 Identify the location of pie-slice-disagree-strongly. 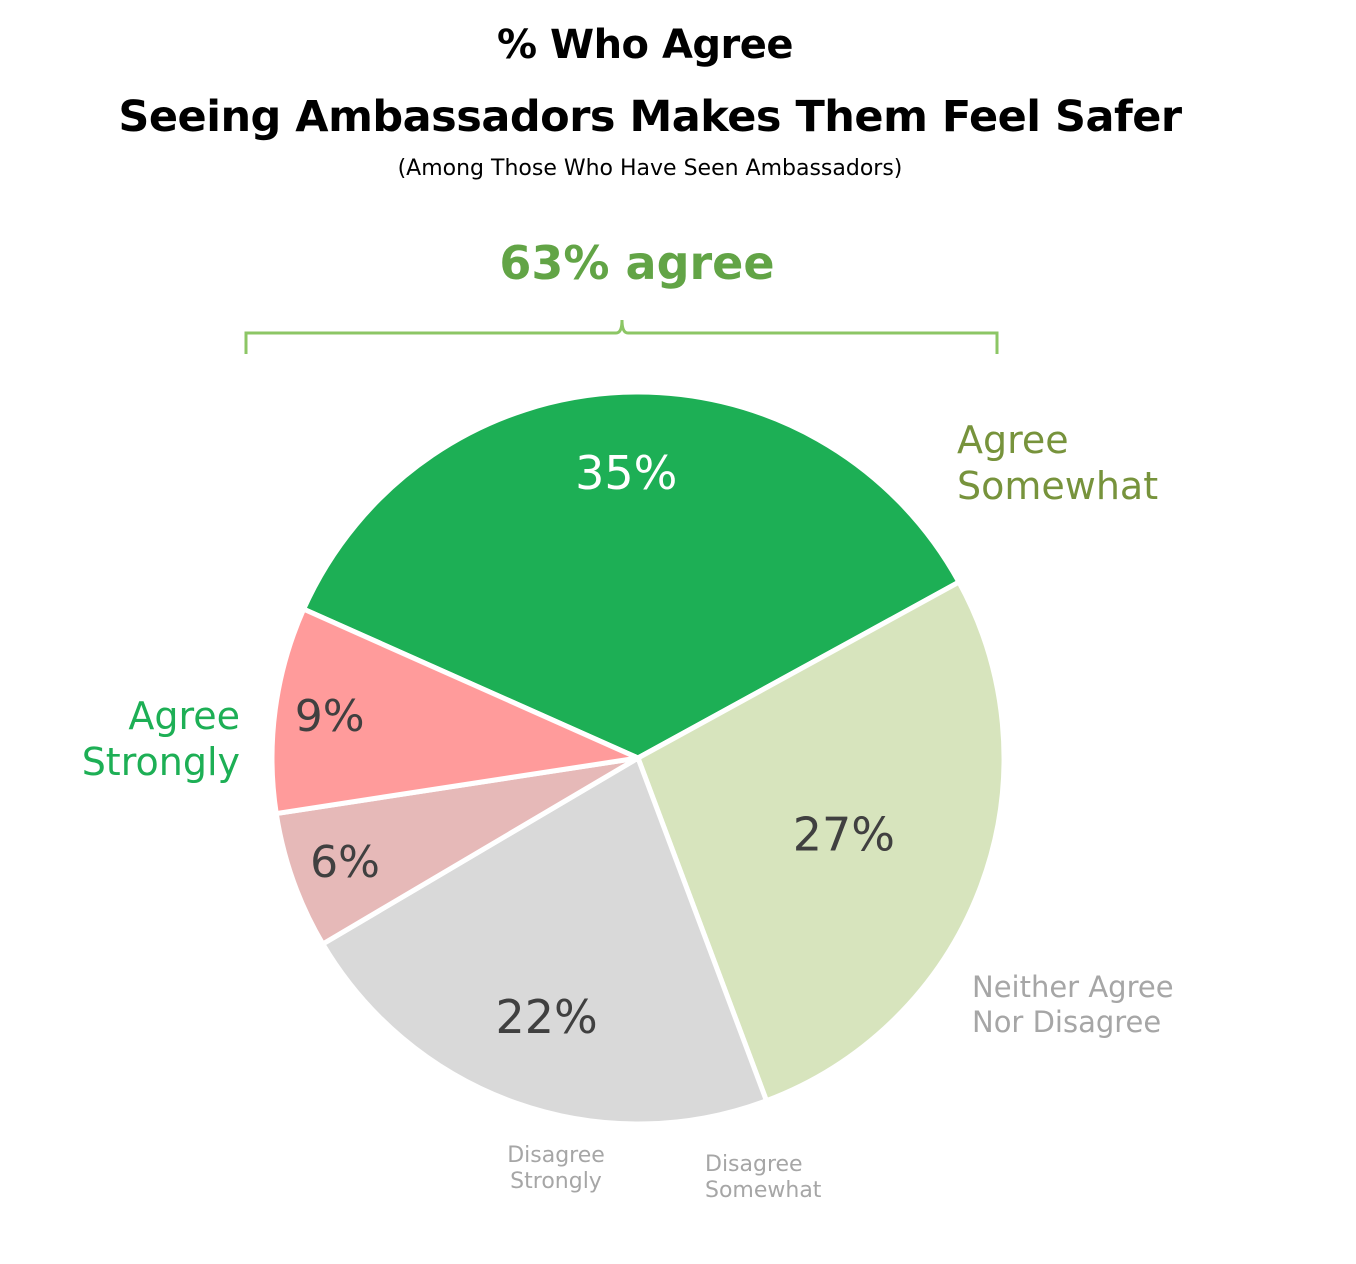
(455, 711).